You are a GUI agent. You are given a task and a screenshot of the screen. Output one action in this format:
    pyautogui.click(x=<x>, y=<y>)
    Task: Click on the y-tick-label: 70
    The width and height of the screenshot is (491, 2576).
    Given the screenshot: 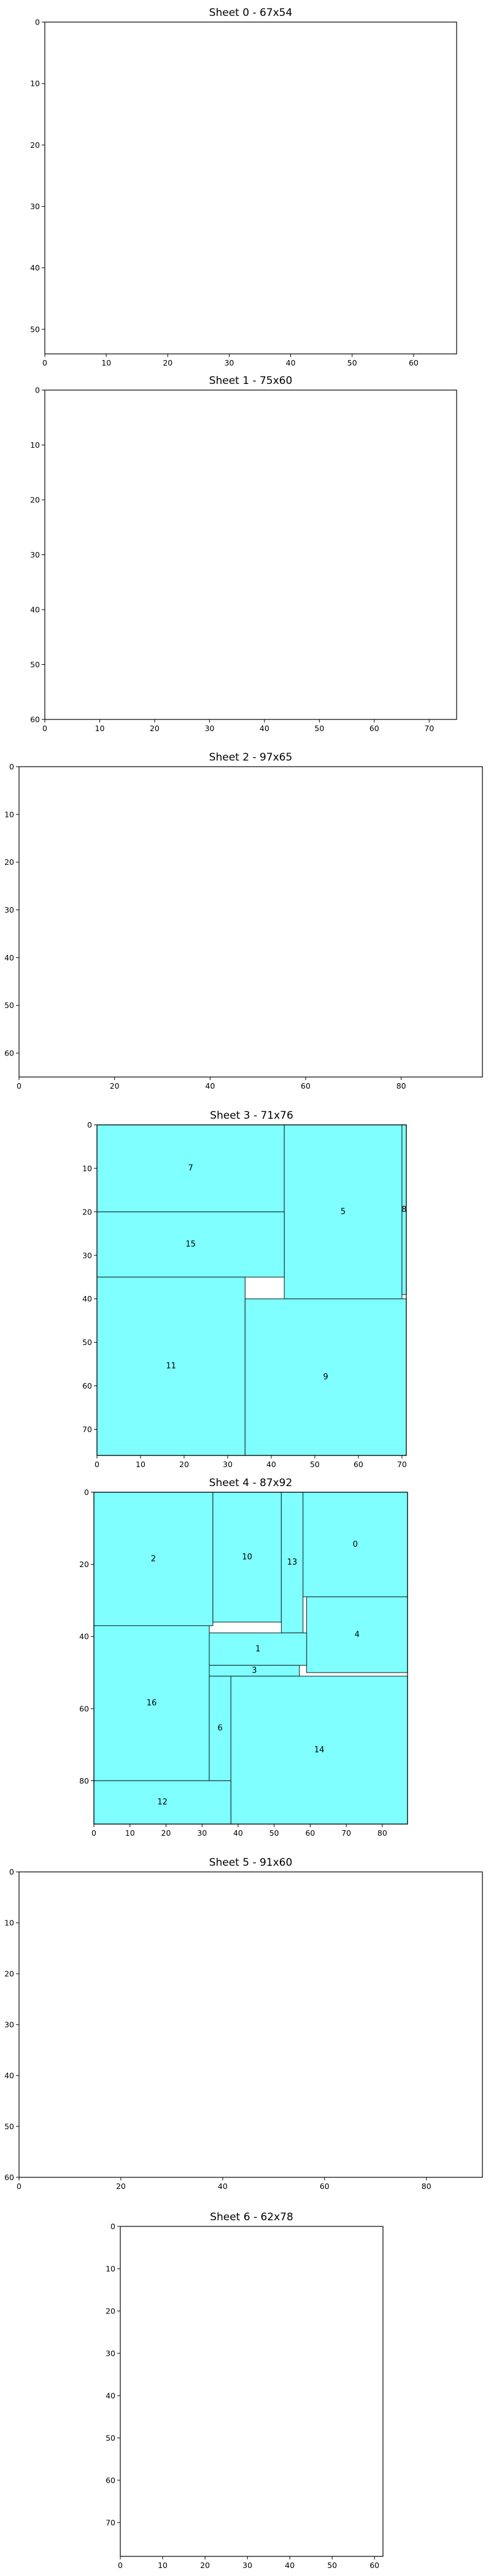 What is the action you would take?
    pyautogui.click(x=111, y=2522)
    